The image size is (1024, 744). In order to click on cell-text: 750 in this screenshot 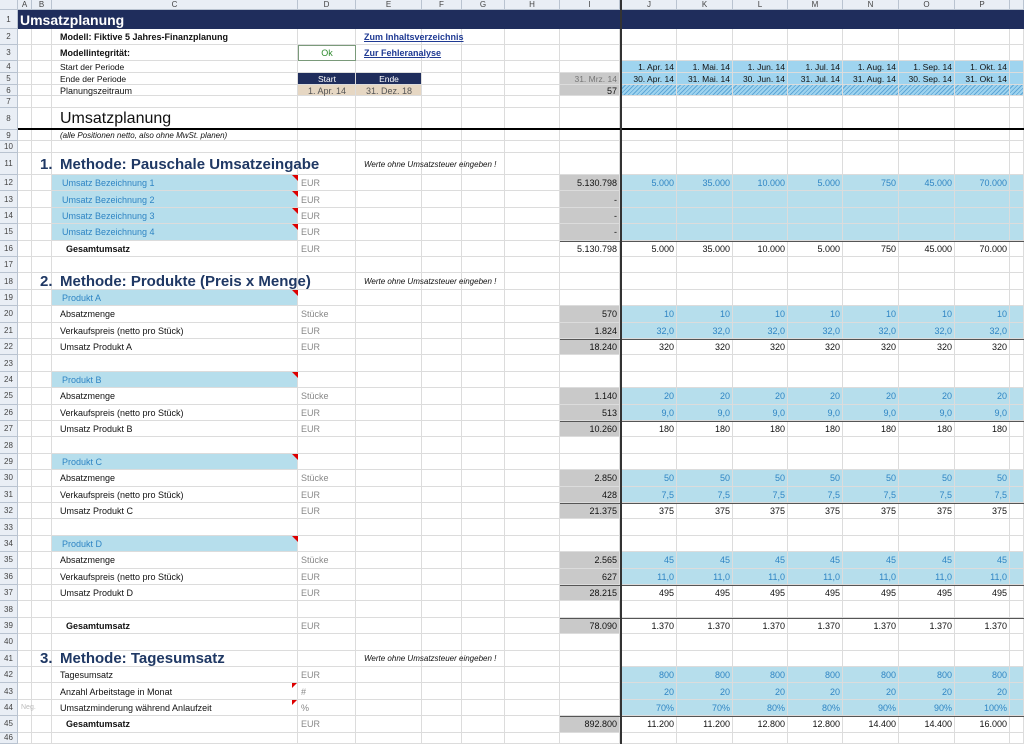, I will do `click(888, 183)`.